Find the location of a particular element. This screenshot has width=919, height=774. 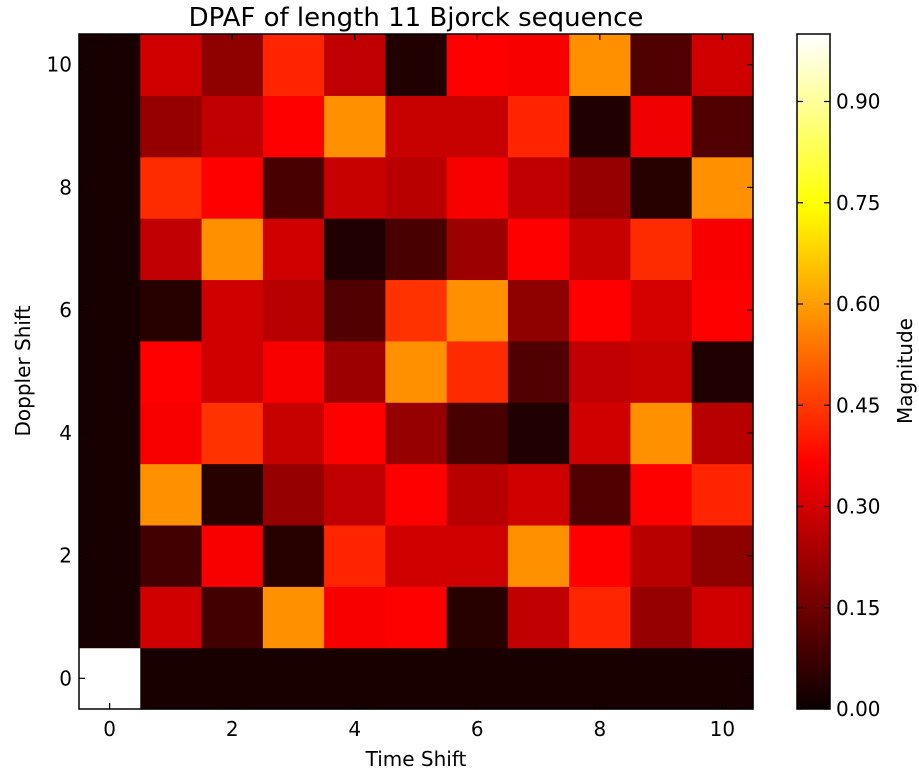

y-tick-label: 6 is located at coordinates (65, 310).